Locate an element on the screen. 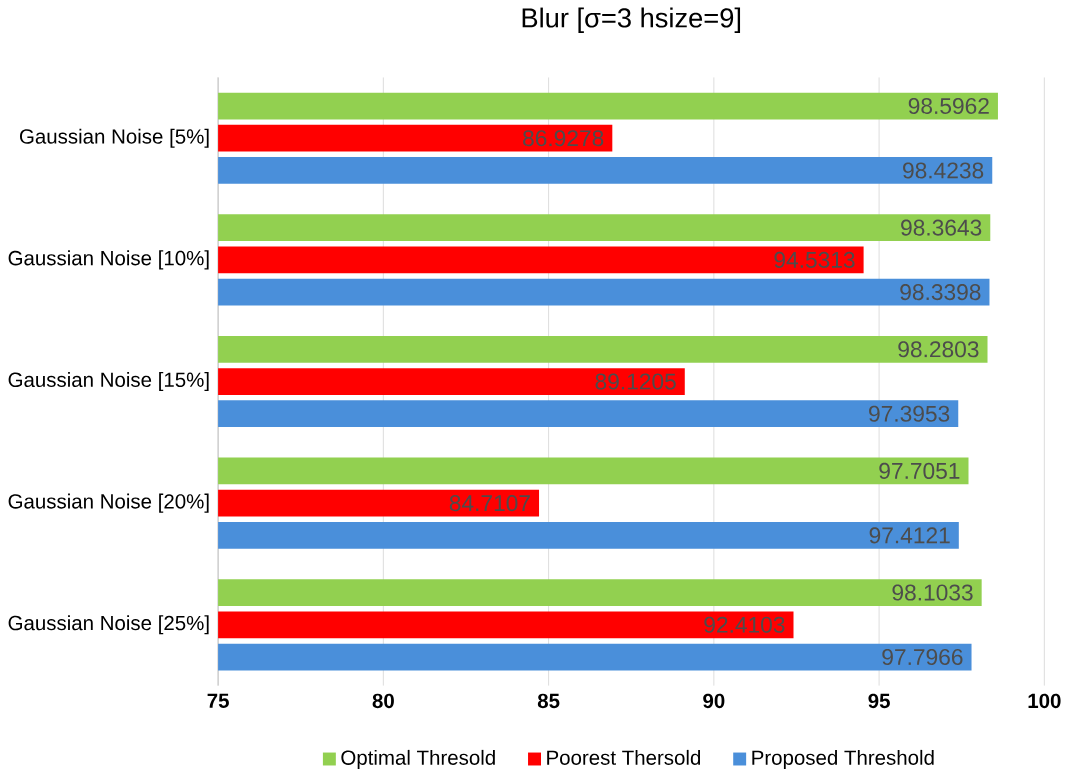 This screenshot has width=1069, height=777. x-tick-label: 90 is located at coordinates (714, 701).